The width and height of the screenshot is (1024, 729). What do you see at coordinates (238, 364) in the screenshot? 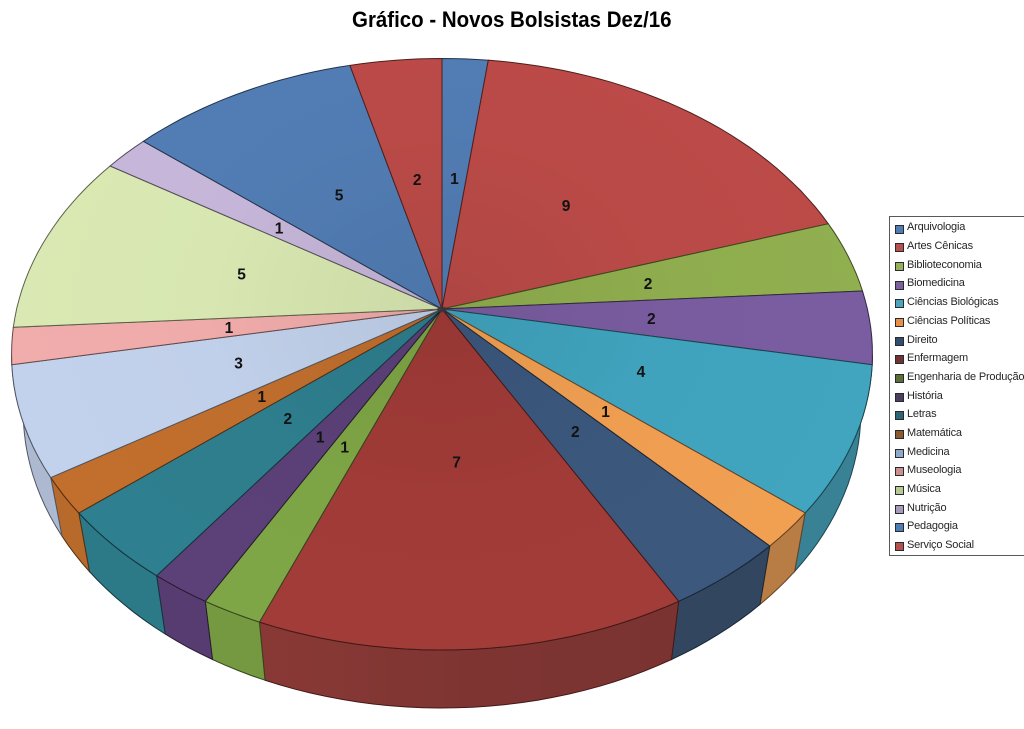
I see `svg-text: 3` at bounding box center [238, 364].